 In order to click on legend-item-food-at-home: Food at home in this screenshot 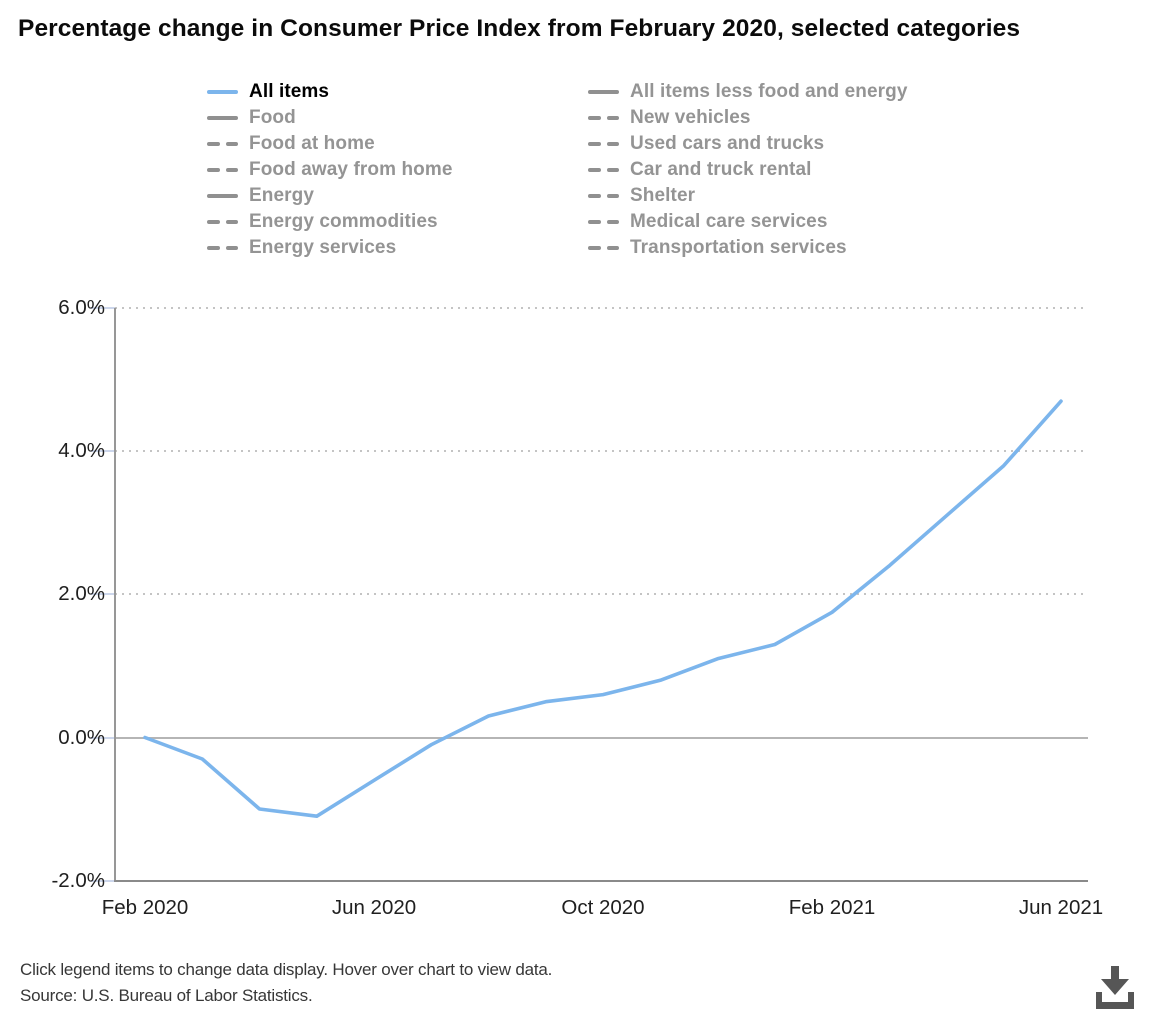, I will do `click(330, 144)`.